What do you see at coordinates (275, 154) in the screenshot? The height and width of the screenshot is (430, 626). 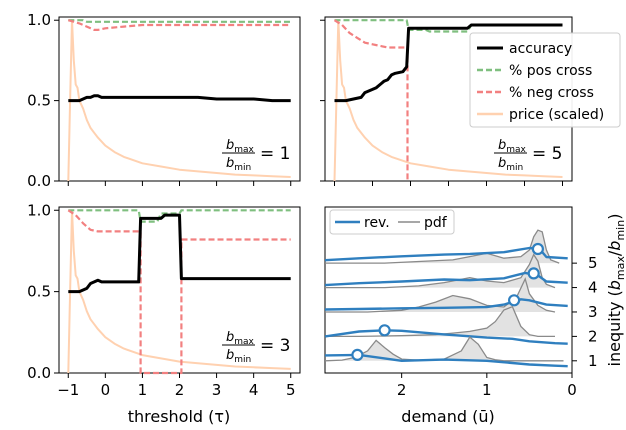 I see `ratio-value: = 1` at bounding box center [275, 154].